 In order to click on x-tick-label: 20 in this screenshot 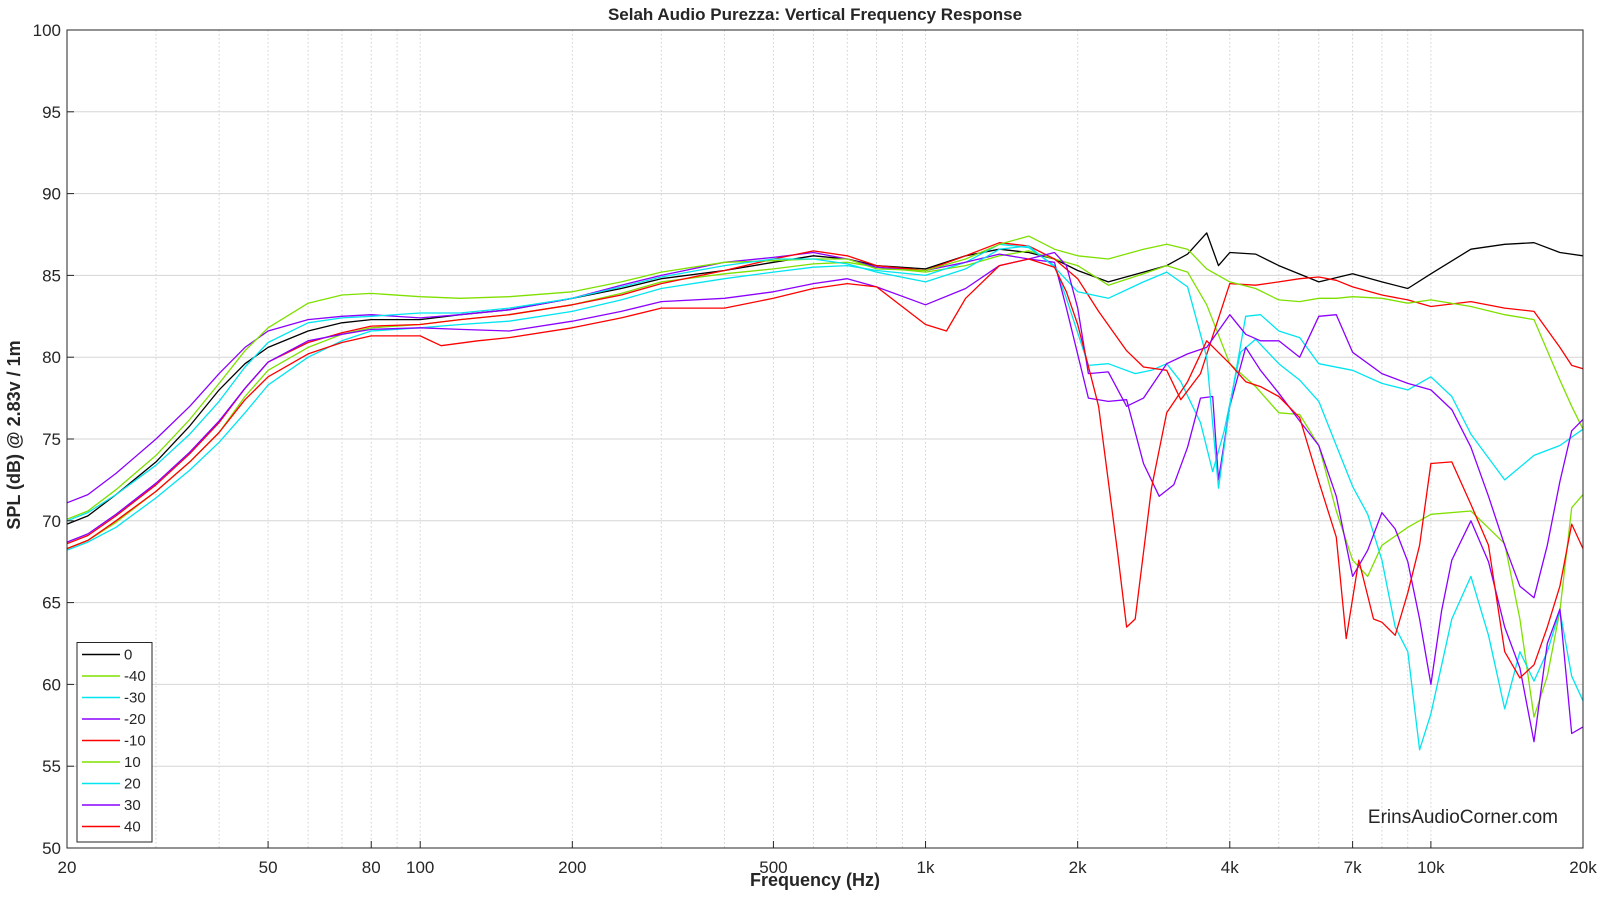, I will do `click(67, 867)`.